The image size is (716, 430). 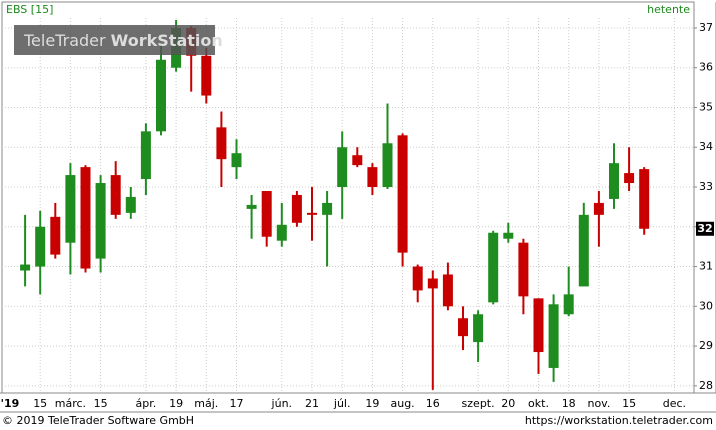 I want to click on last-price-box, so click(x=705, y=228).